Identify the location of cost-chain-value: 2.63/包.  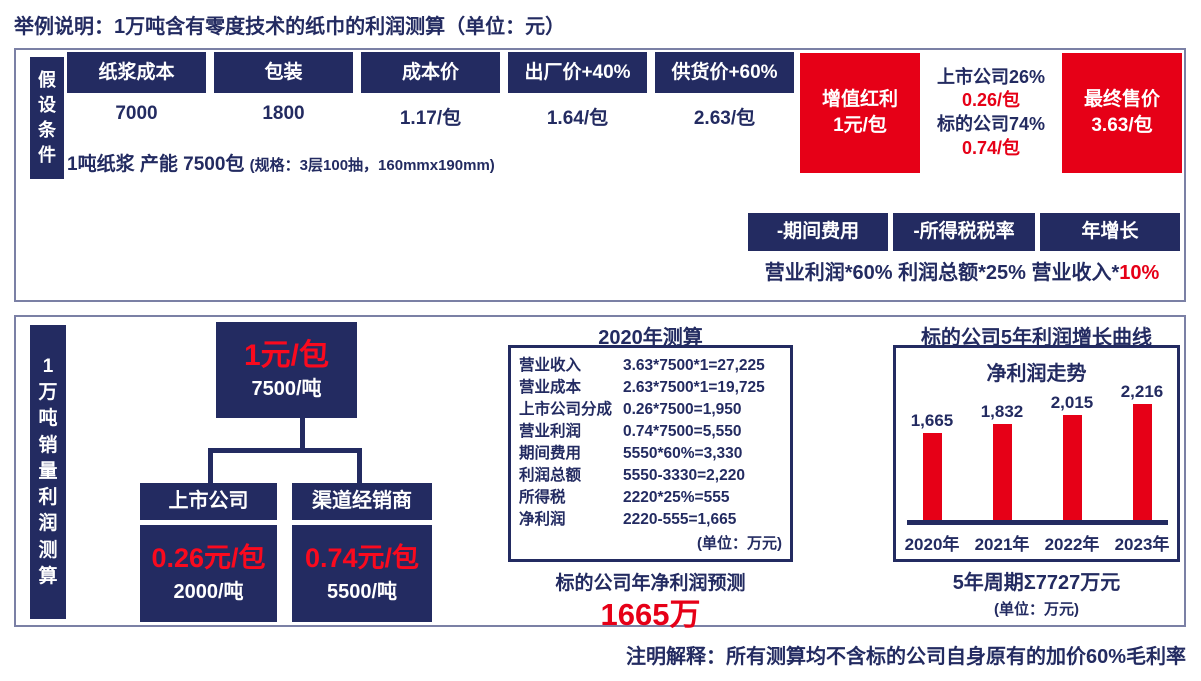
(724, 118).